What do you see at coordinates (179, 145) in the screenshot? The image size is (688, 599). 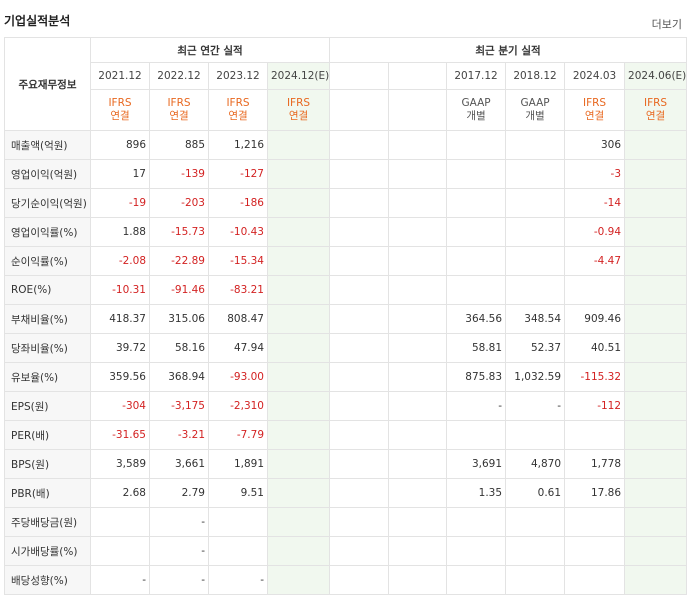 I see `table-cell: 885` at bounding box center [179, 145].